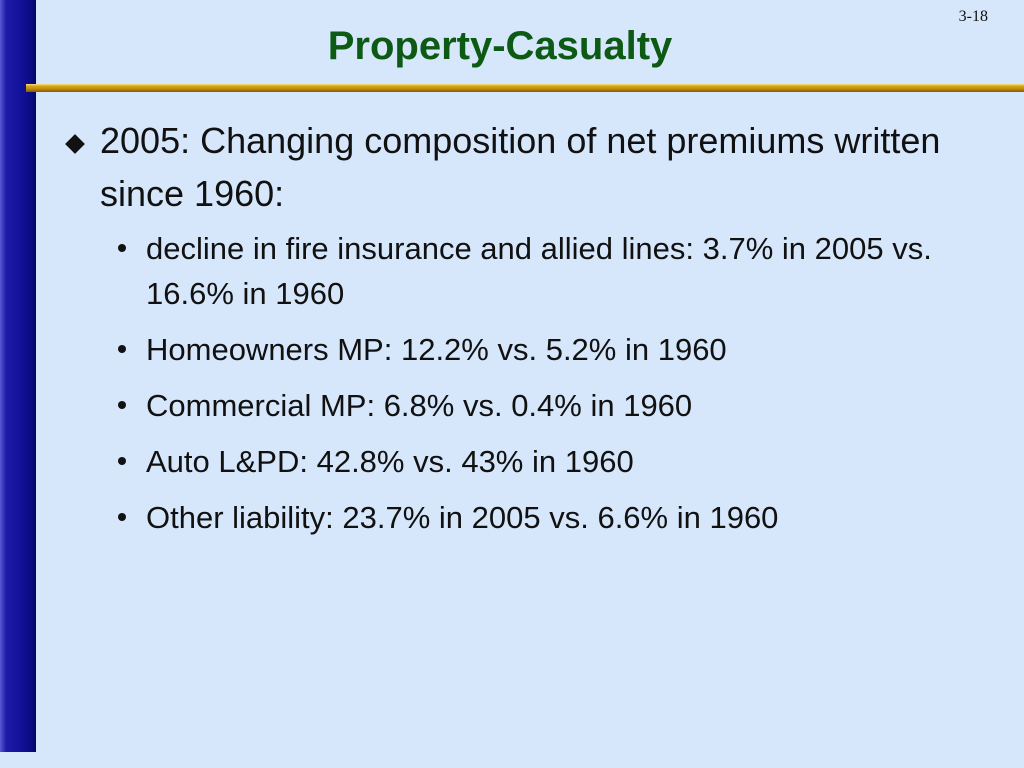 The height and width of the screenshot is (768, 1024). What do you see at coordinates (436, 349) in the screenshot?
I see `sub-bullet-text: Homeowners MP: 12.2% vs. 5.2% in 1960` at bounding box center [436, 349].